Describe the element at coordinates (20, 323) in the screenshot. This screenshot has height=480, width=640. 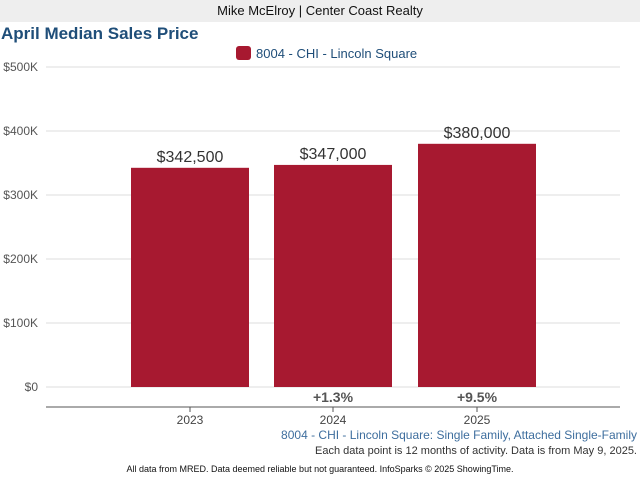
I see `y-tick-label: $100K` at that location.